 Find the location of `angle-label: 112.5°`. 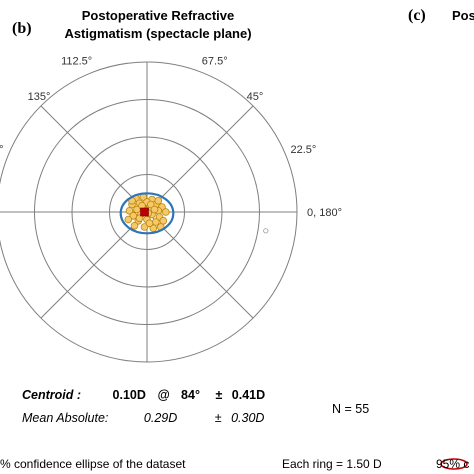

angle-label: 112.5° is located at coordinates (76, 62).